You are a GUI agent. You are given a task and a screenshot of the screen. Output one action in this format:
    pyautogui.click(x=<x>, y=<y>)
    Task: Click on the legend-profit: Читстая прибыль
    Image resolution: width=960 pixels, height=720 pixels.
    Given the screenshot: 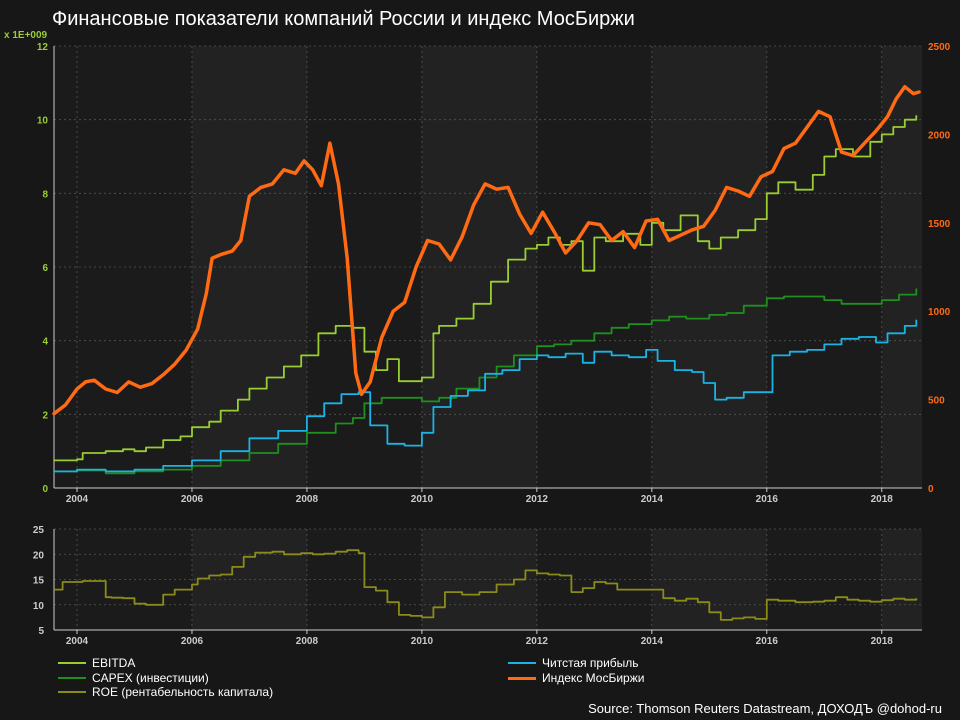 What is the action you would take?
    pyautogui.click(x=573, y=663)
    